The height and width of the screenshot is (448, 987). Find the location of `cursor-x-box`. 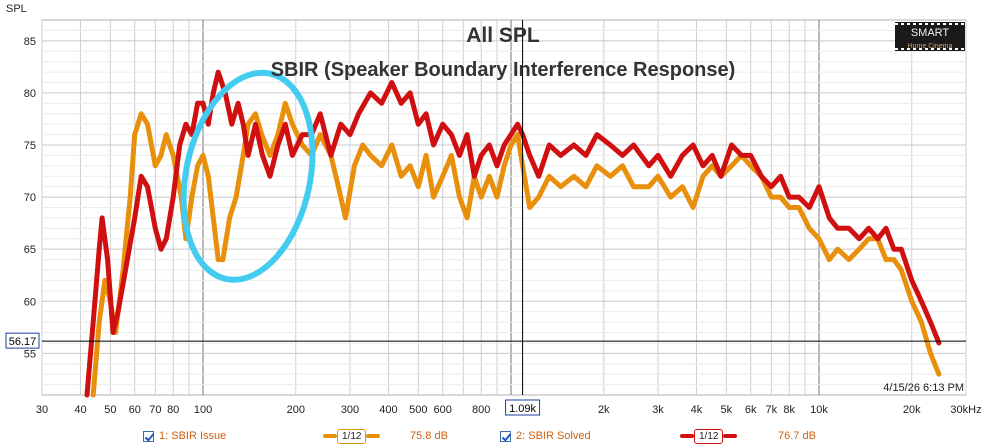

cursor-x-box is located at coordinates (523, 407).